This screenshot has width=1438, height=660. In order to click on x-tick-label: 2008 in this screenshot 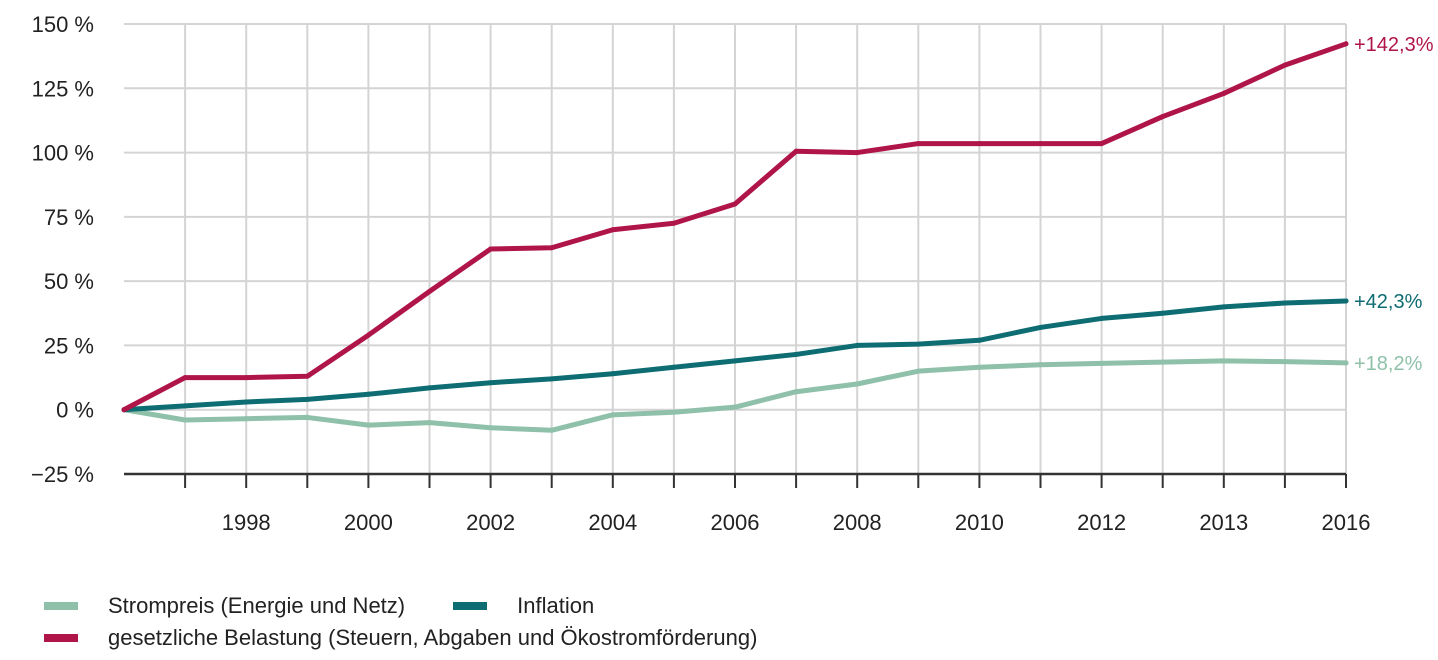, I will do `click(857, 522)`.